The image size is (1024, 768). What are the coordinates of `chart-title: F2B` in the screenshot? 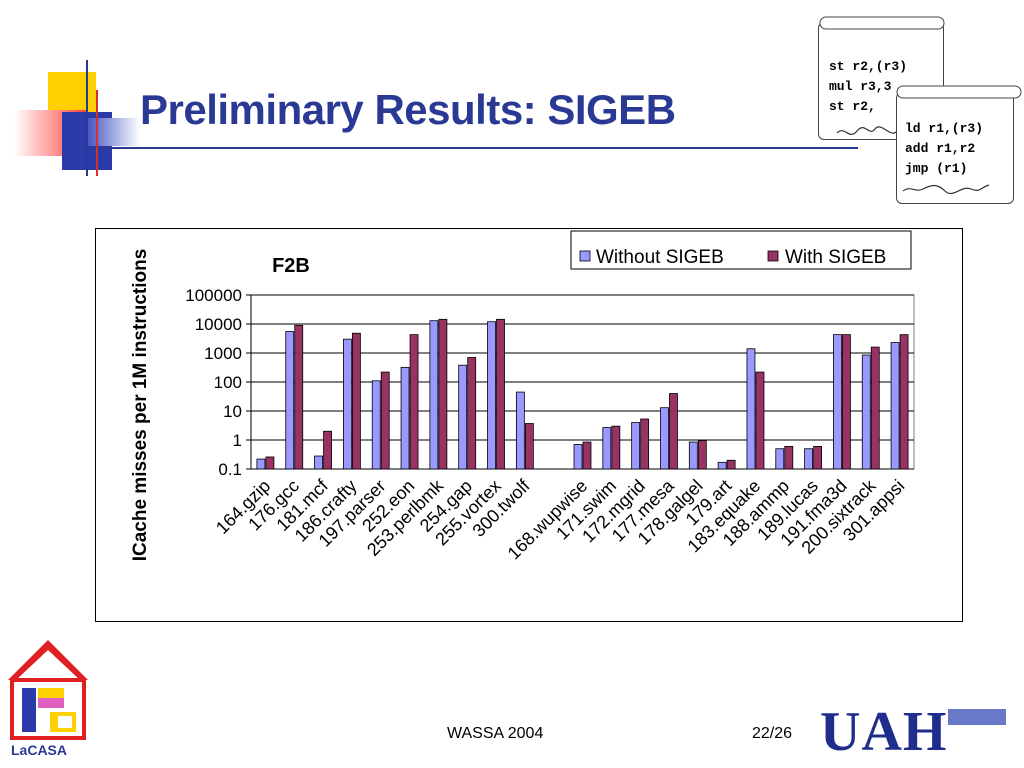 It's located at (291, 266).